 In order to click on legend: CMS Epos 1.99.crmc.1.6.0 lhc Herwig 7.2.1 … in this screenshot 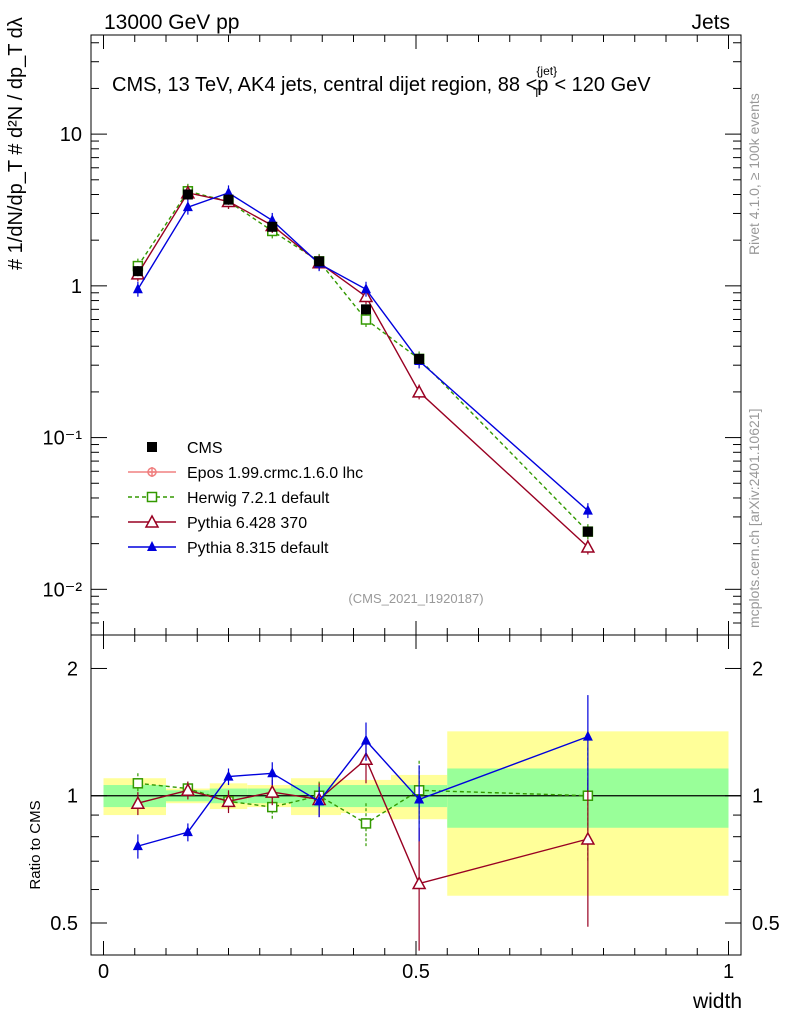, I will do `click(245, 498)`.